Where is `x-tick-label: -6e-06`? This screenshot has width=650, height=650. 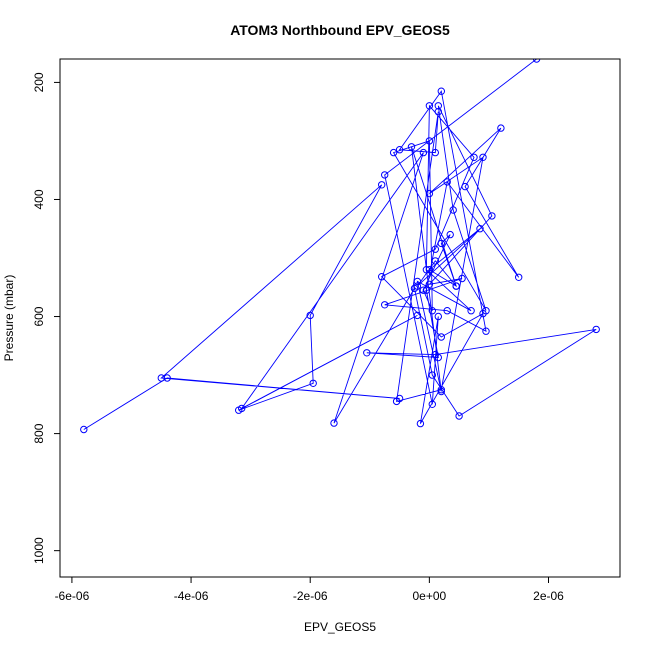 x-tick-label: -6e-06 is located at coordinates (72, 596).